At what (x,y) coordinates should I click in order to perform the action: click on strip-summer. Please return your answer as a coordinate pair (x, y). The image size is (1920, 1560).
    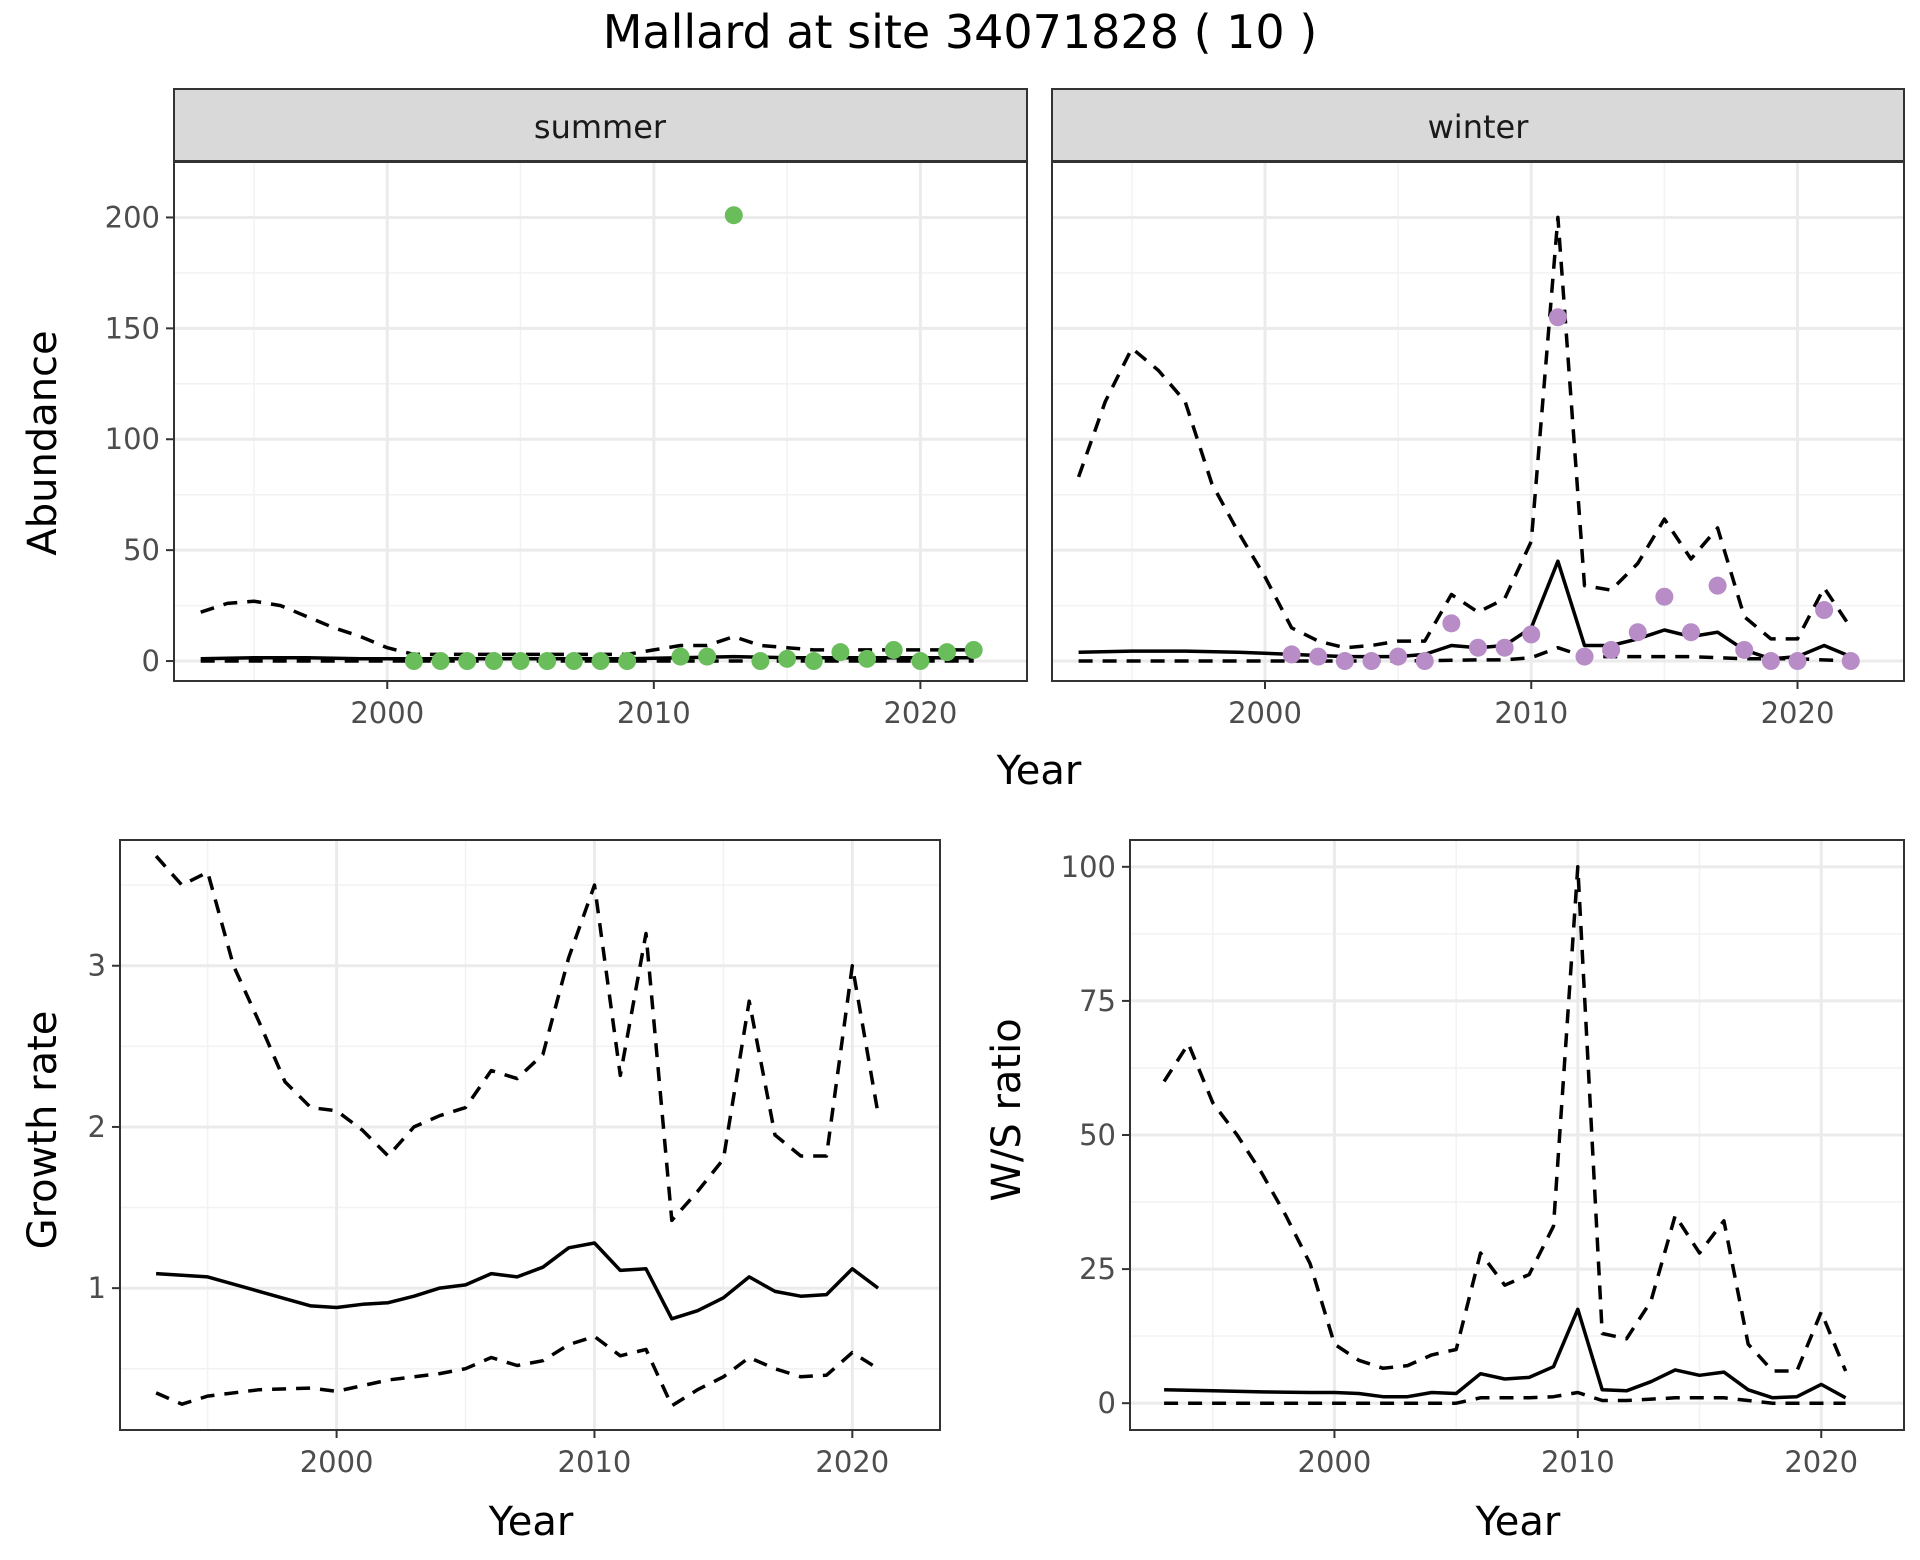
    Looking at the image, I should click on (600, 125).